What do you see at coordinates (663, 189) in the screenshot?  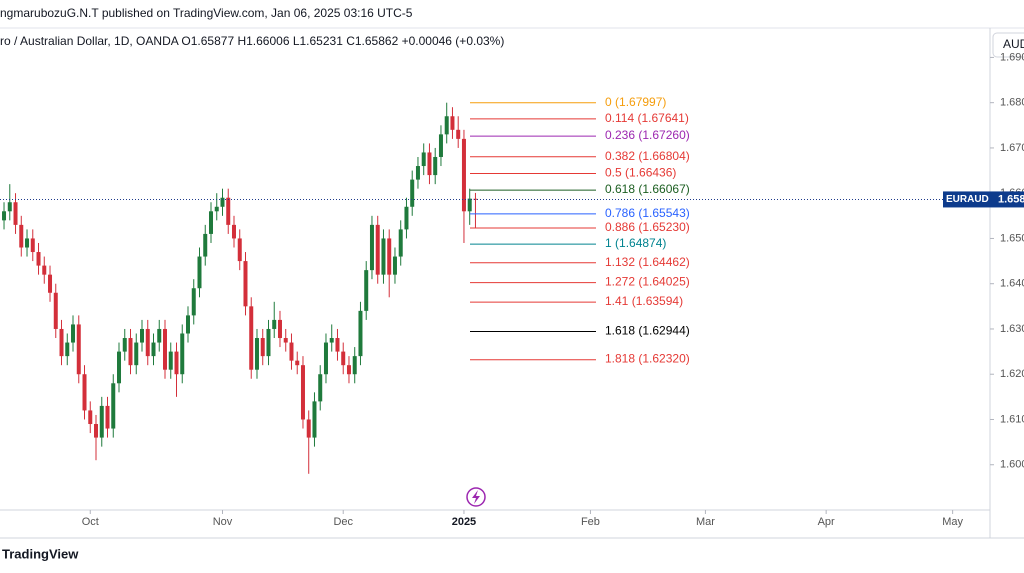 I see `fib-price: (1.66067)` at bounding box center [663, 189].